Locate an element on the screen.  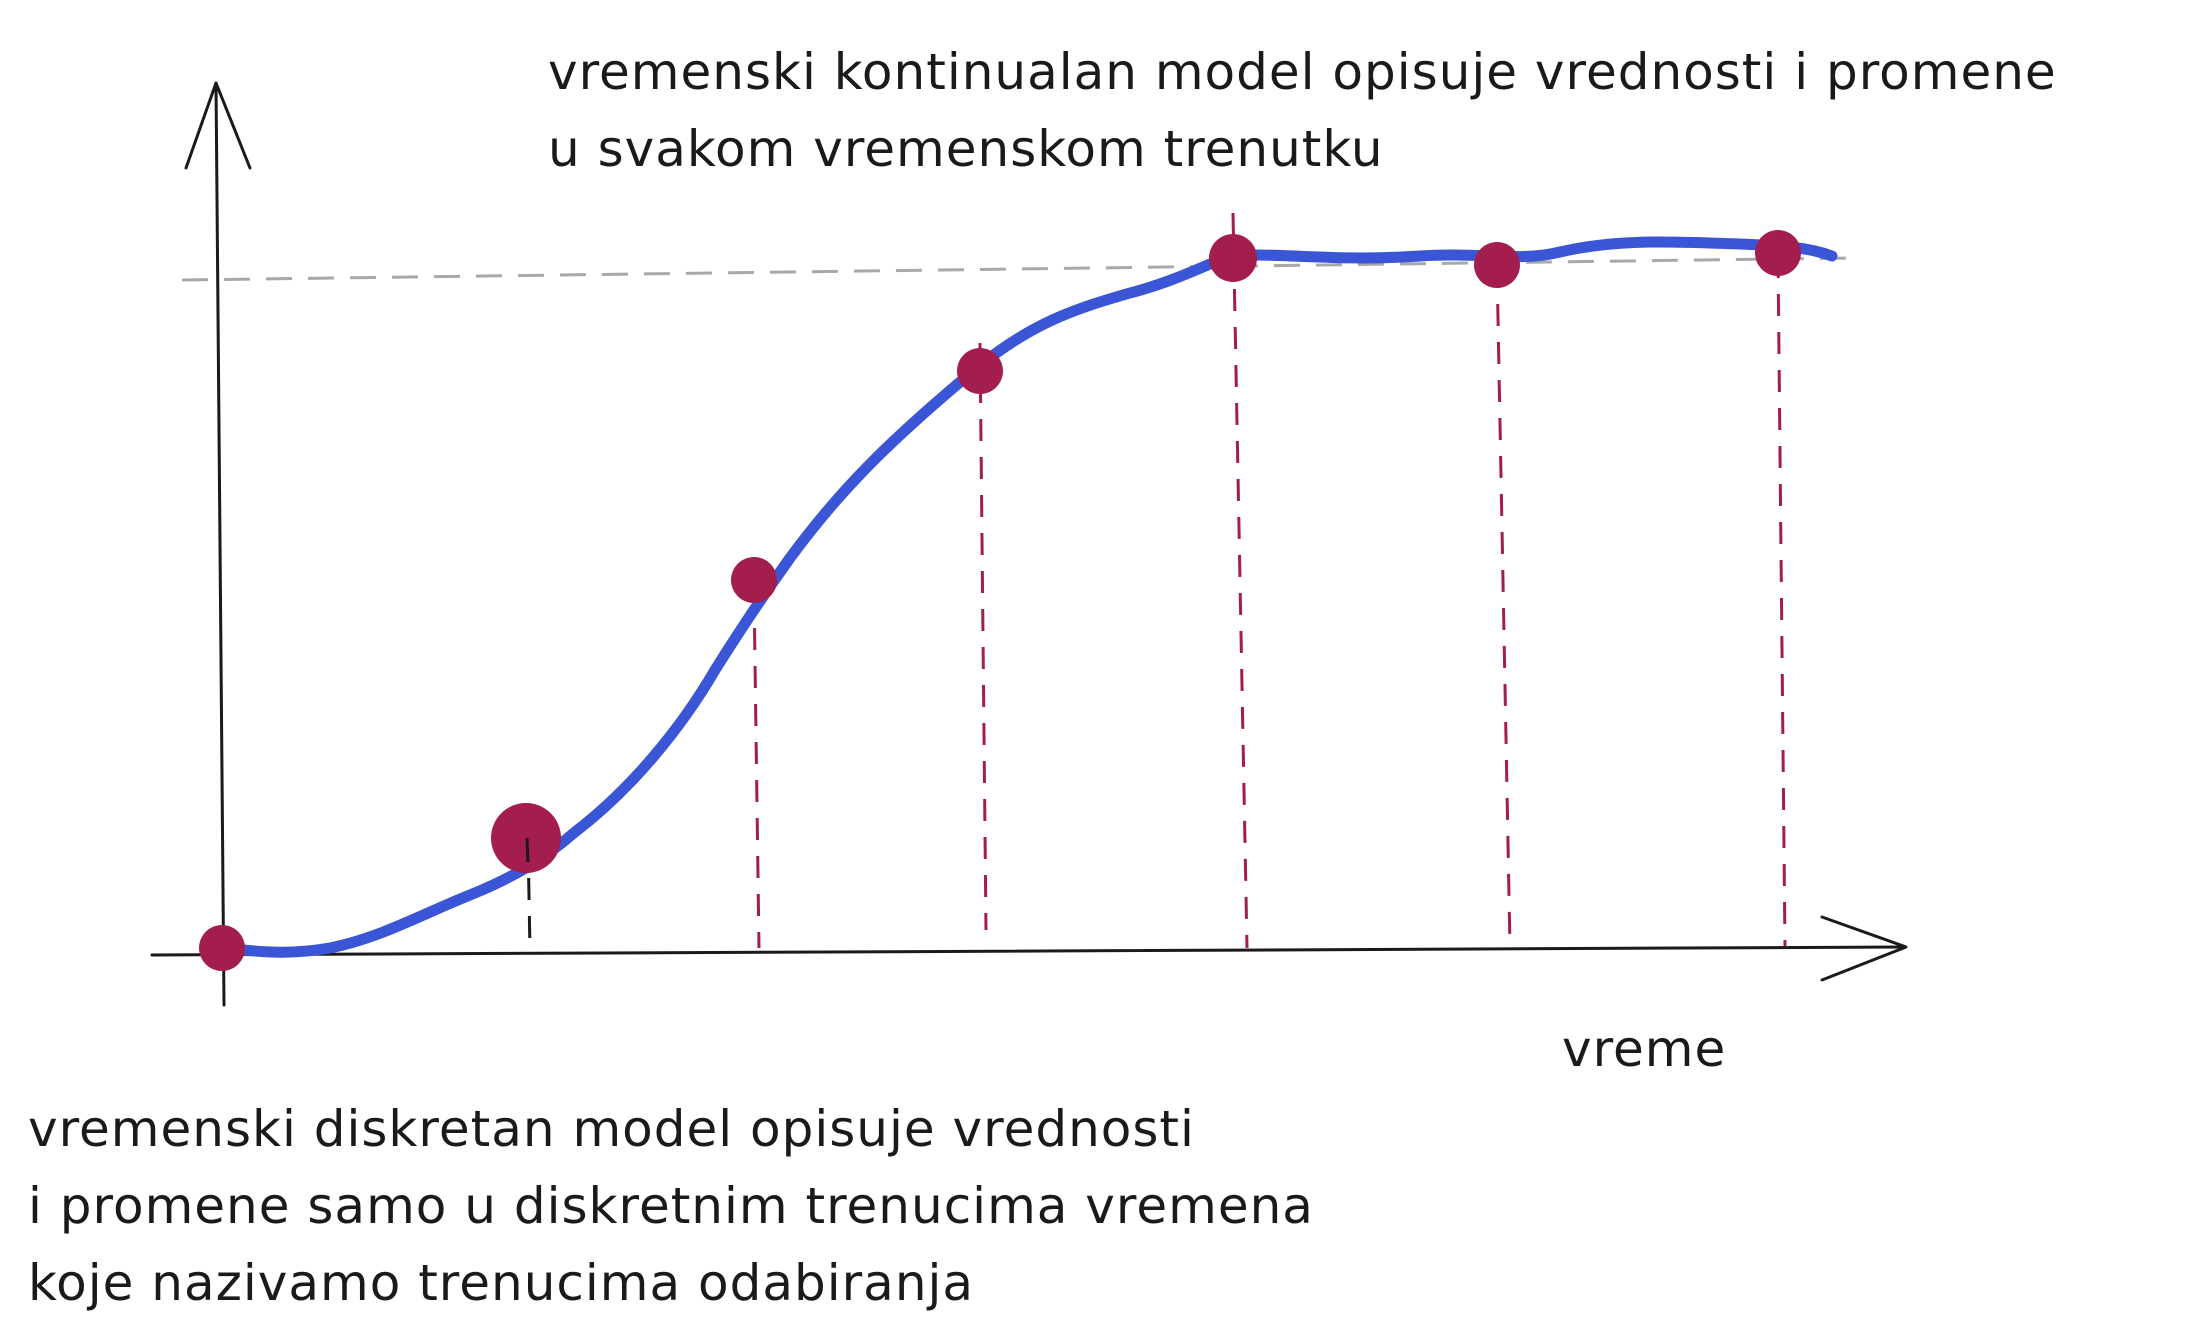
sample-point-t4 is located at coordinates (1233, 258).